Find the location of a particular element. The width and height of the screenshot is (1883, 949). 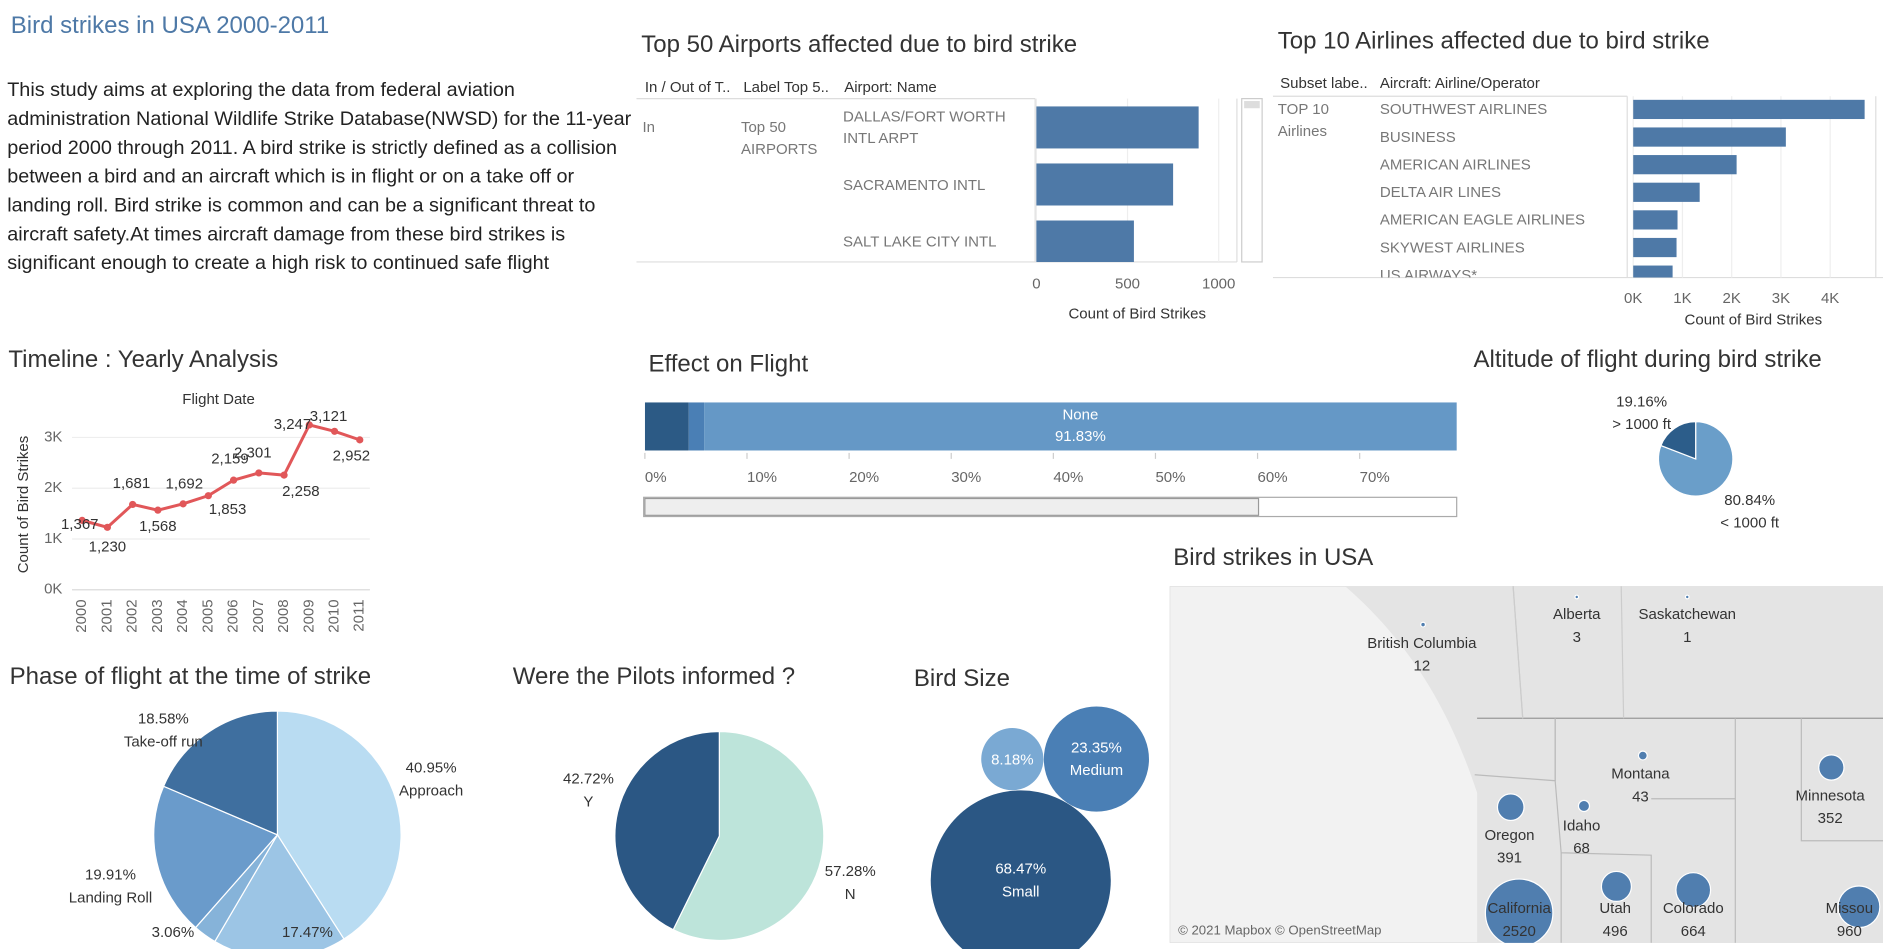

x-tick-label: 10% is located at coordinates (762, 477).